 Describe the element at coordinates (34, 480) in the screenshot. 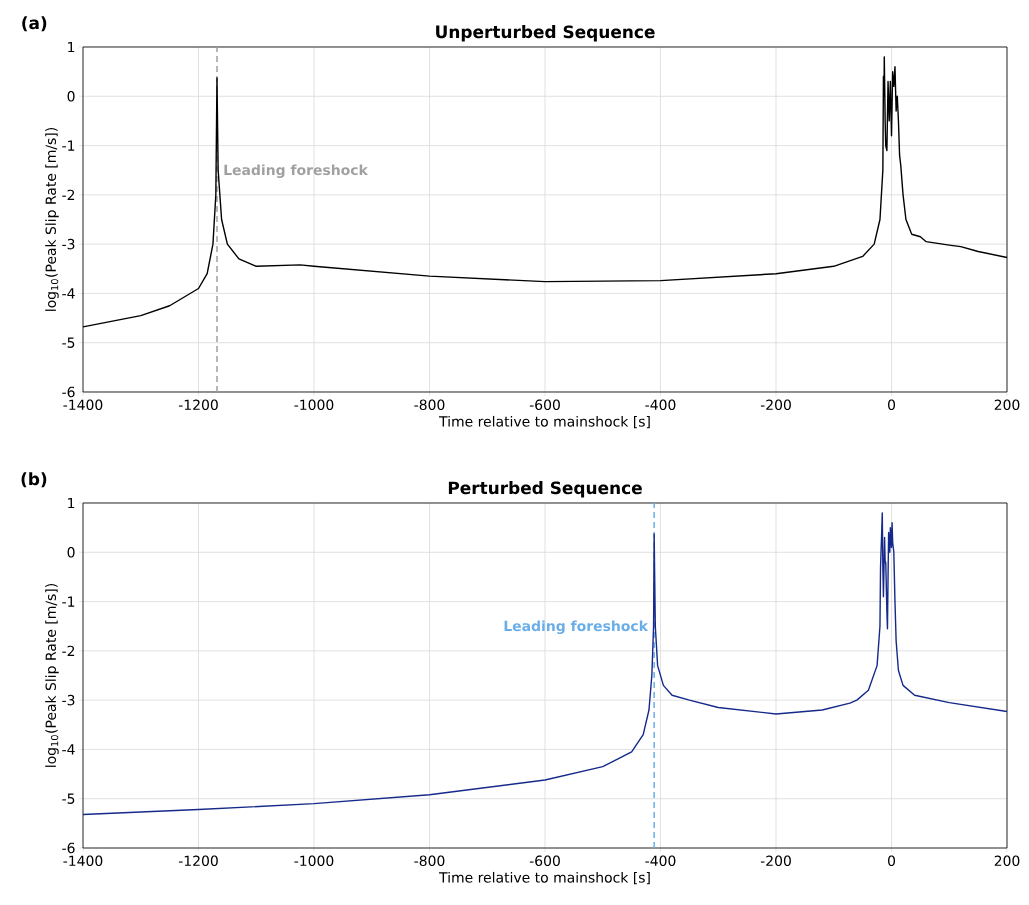

I see `text: (b)` at that location.